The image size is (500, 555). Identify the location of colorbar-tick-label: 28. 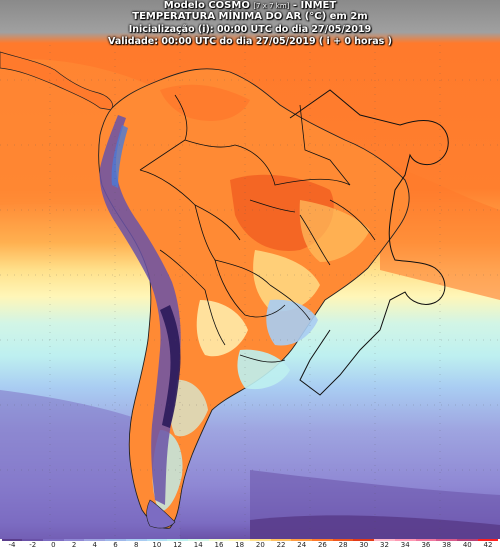
(343, 545).